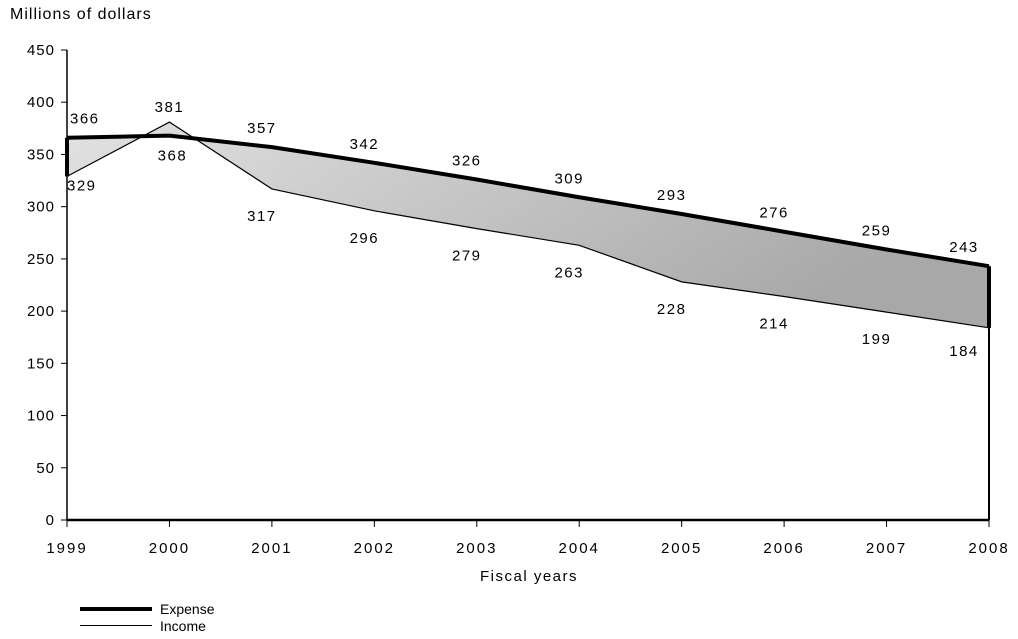 Image resolution: width=1018 pixels, height=639 pixels. What do you see at coordinates (467, 256) in the screenshot?
I see `data-label-income: 279` at bounding box center [467, 256].